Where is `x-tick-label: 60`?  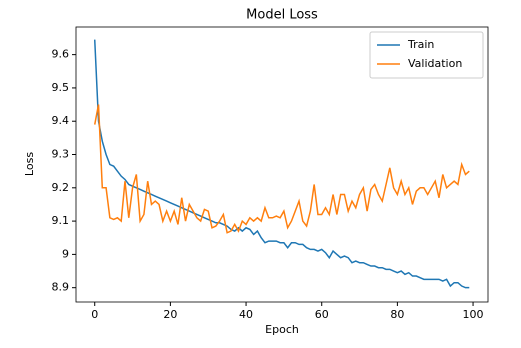 x-tick-label: 60 is located at coordinates (322, 314).